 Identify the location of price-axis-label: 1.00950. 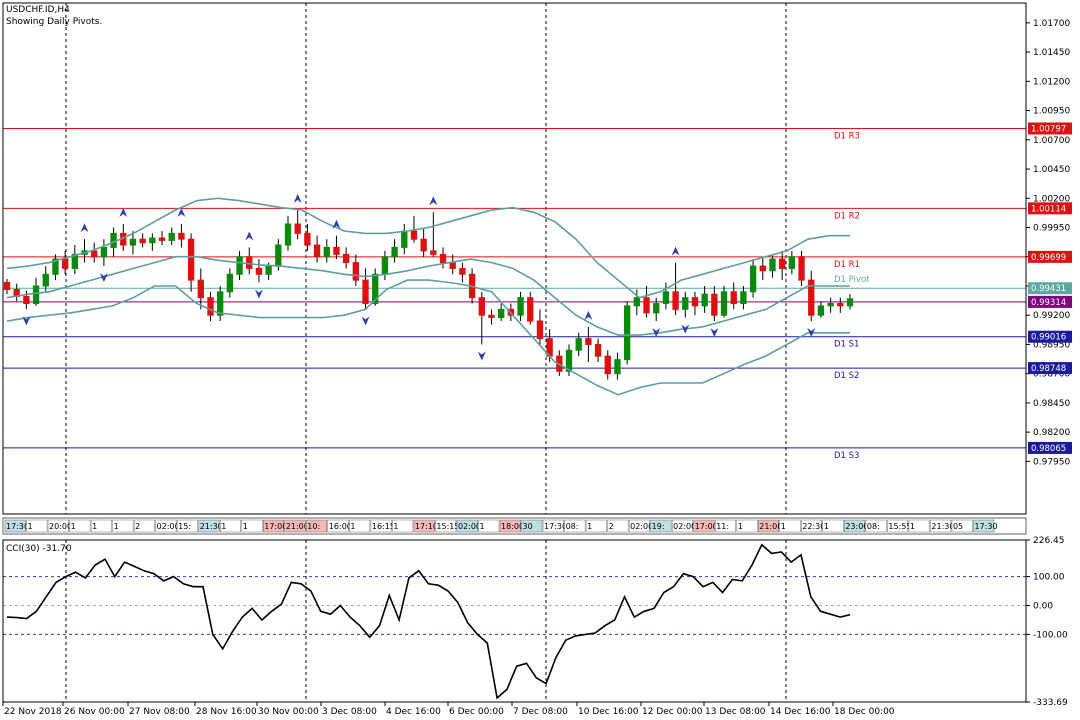
(1051, 112).